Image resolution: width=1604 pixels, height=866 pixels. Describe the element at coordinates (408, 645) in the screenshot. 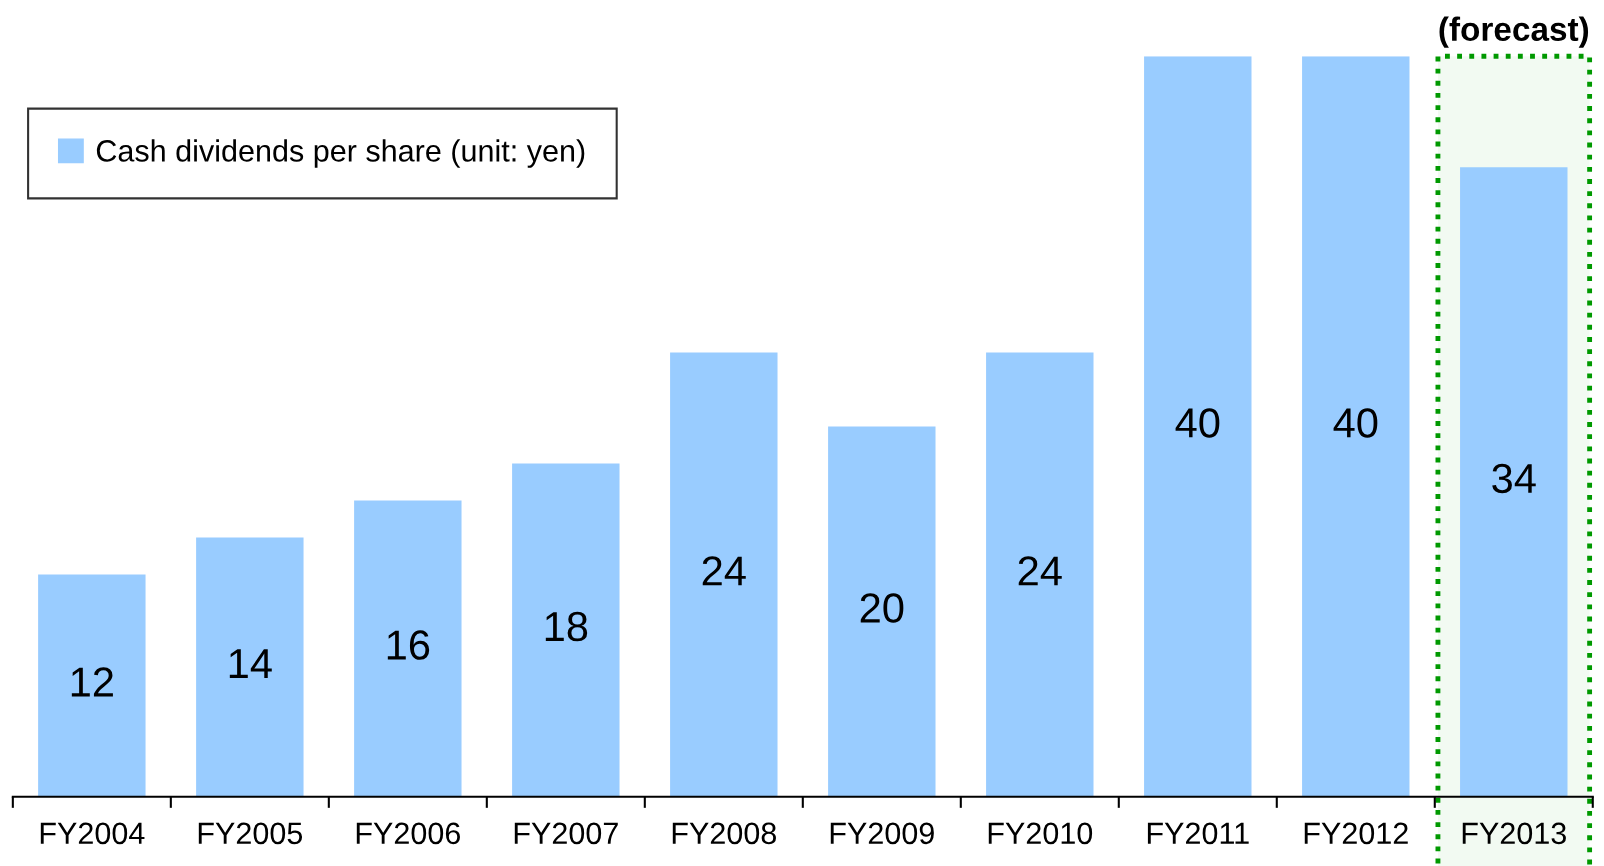

I see `data-label: 16` at that location.